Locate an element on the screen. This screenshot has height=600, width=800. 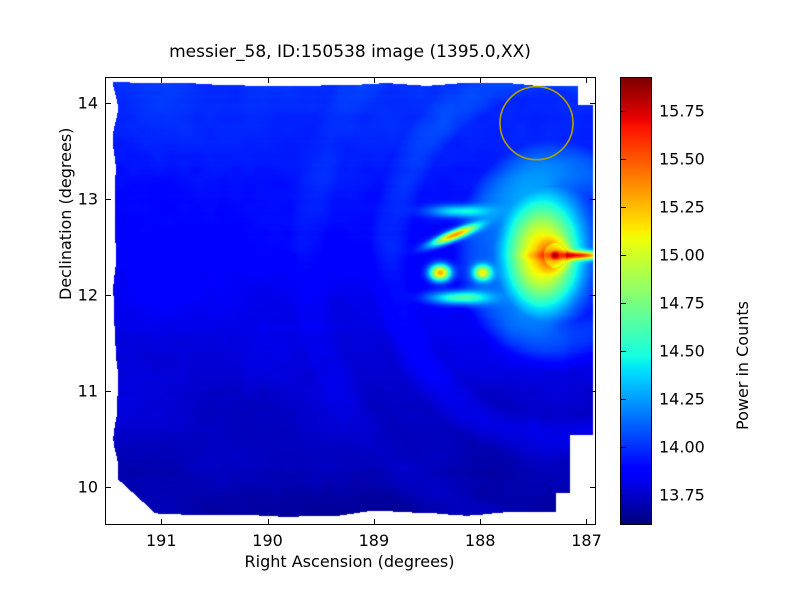
x-tick-label: 187 is located at coordinates (586, 540).